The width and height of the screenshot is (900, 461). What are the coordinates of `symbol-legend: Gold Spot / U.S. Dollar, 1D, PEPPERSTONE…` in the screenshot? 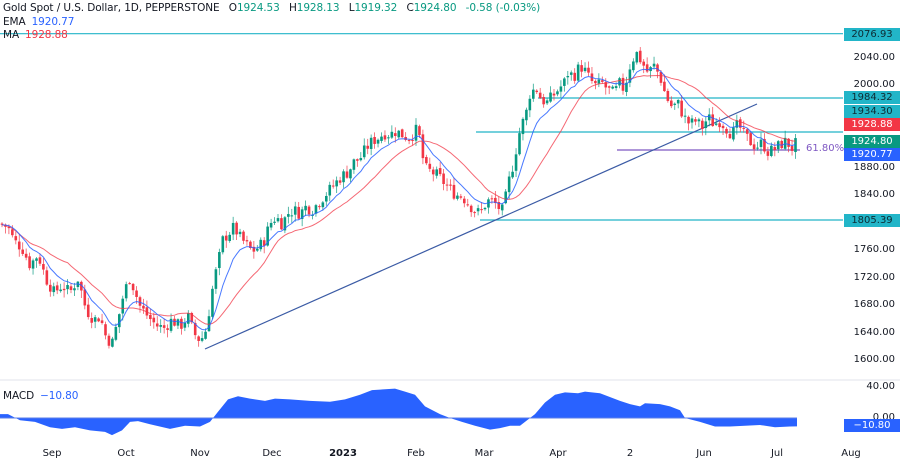 It's located at (274, 8).